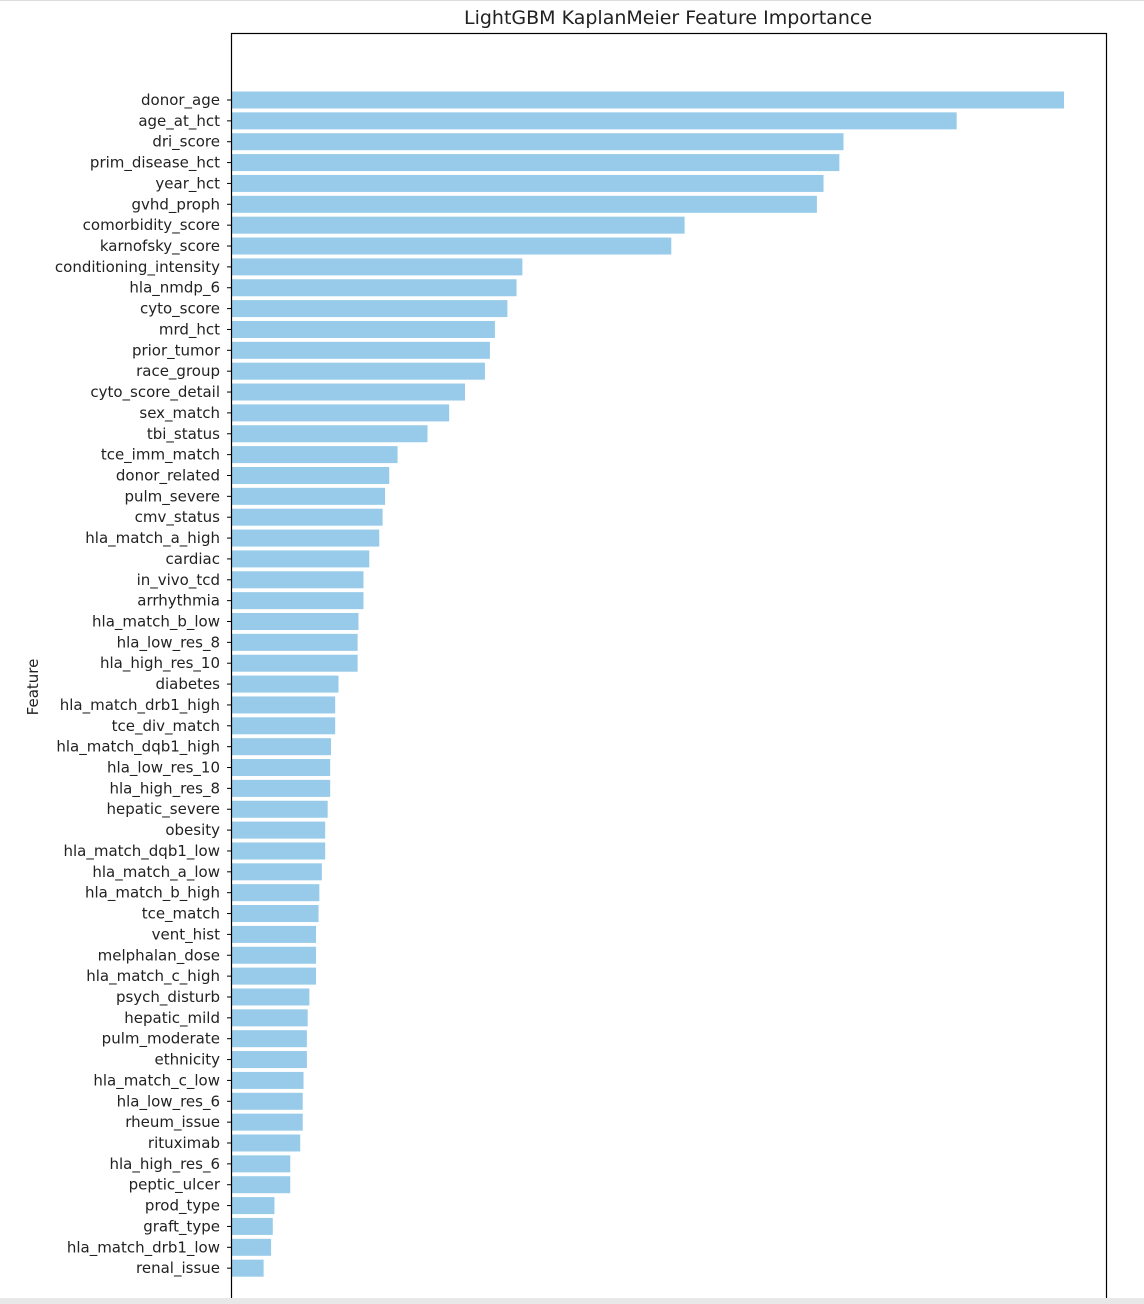 Image resolution: width=1144 pixels, height=1304 pixels. Describe the element at coordinates (269, 1039) in the screenshot. I see `bar-pulm-moderate` at that location.